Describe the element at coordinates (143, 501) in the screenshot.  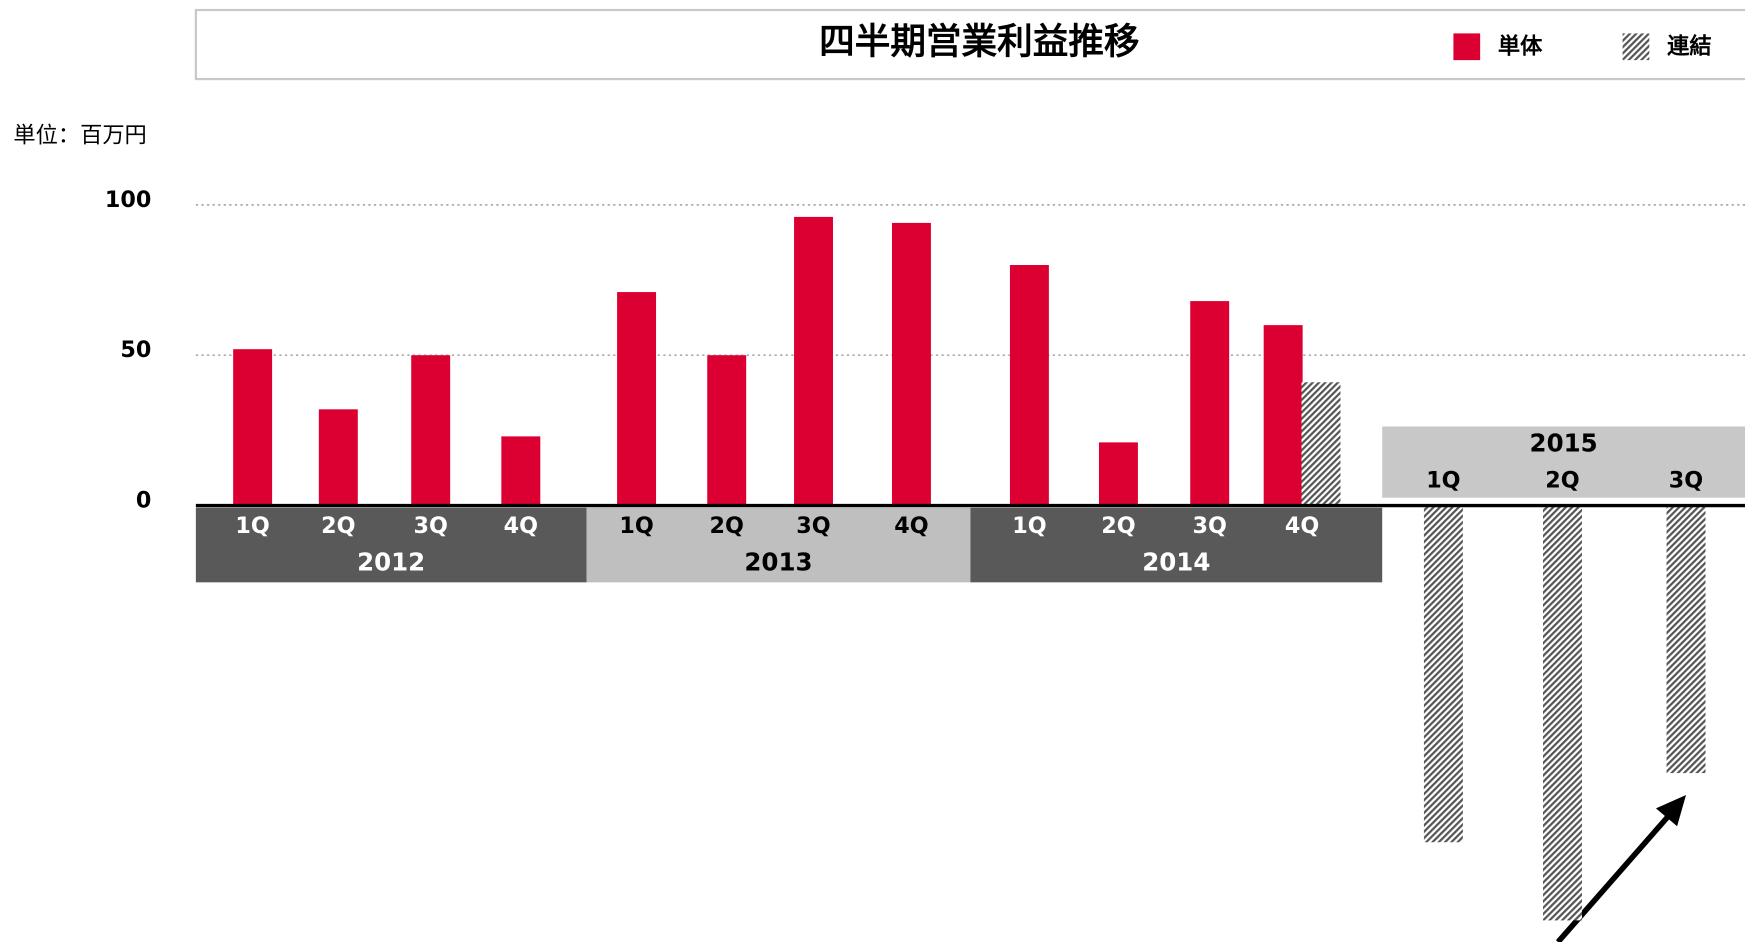
I see `y-tick-label: 0` at that location.